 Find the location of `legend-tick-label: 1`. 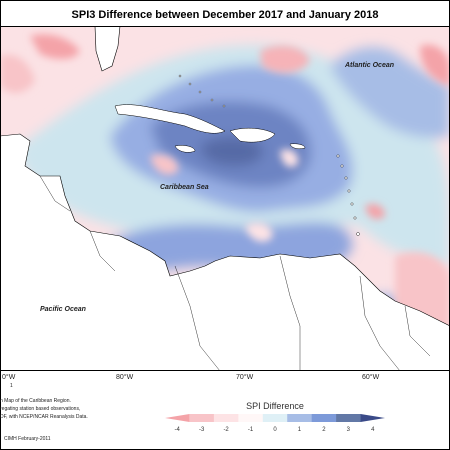

legend-tick-label: 1 is located at coordinates (300, 430).